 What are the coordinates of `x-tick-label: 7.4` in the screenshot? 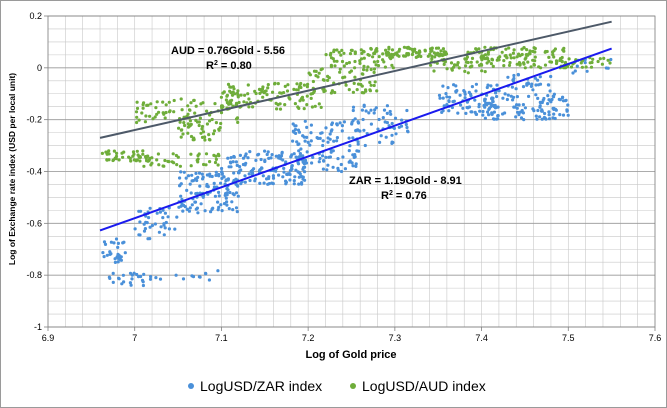 It's located at (481, 338).